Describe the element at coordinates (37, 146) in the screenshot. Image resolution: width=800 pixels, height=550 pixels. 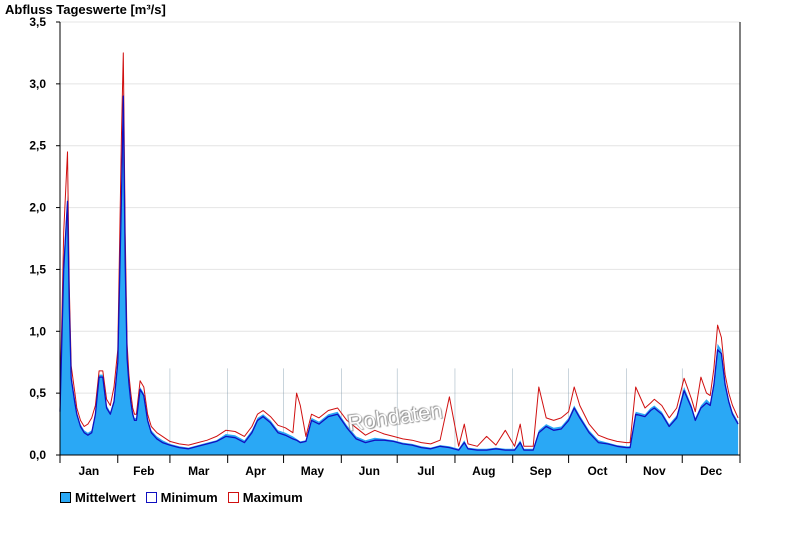
I see `y-tick-label: 2,5` at that location.